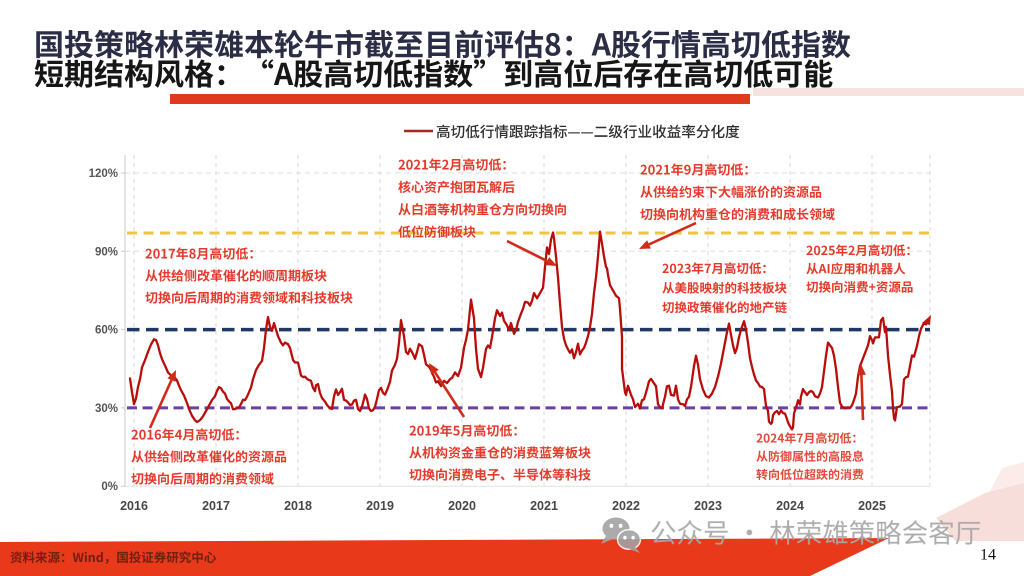 Image resolution: width=1024 pixels, height=576 pixels. Describe the element at coordinates (298, 506) in the screenshot. I see `svg-text: 2018` at that location.